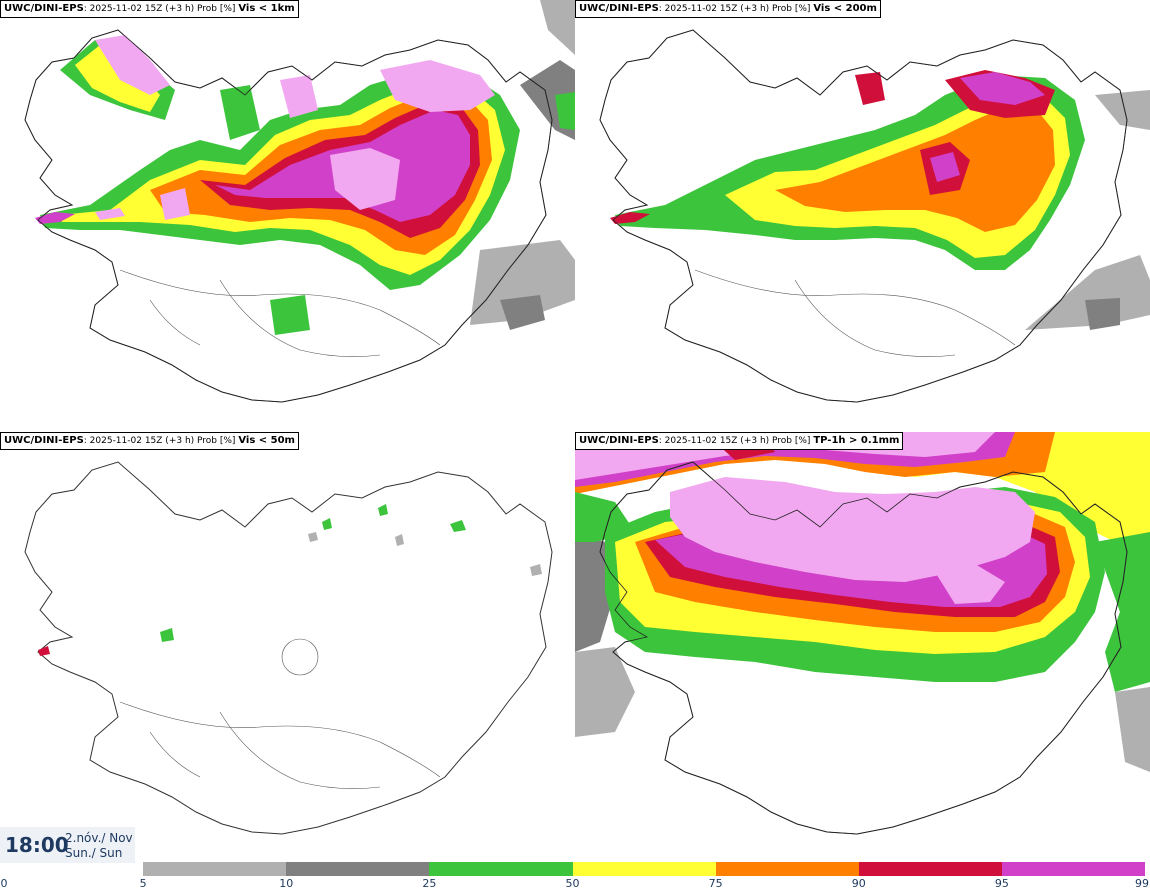 The width and height of the screenshot is (1150, 891). I want to click on valid-time: 18:00, so click(37, 845).